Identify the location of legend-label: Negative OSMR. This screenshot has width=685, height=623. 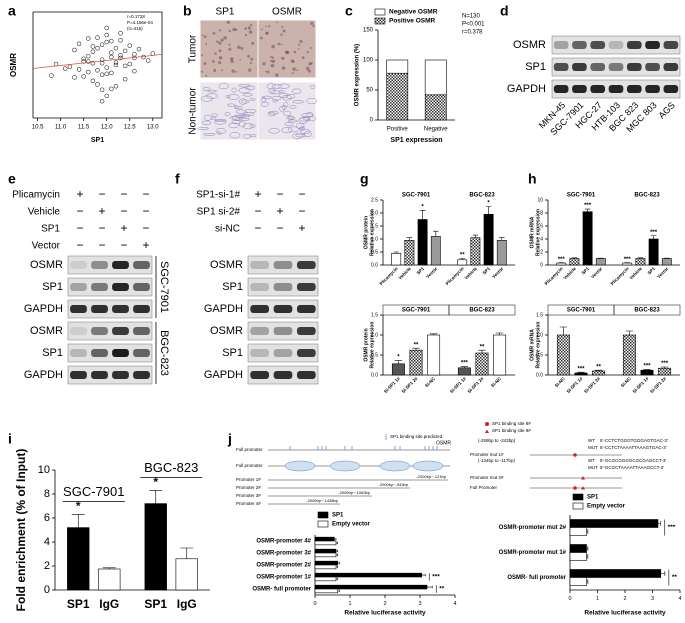
(413, 12).